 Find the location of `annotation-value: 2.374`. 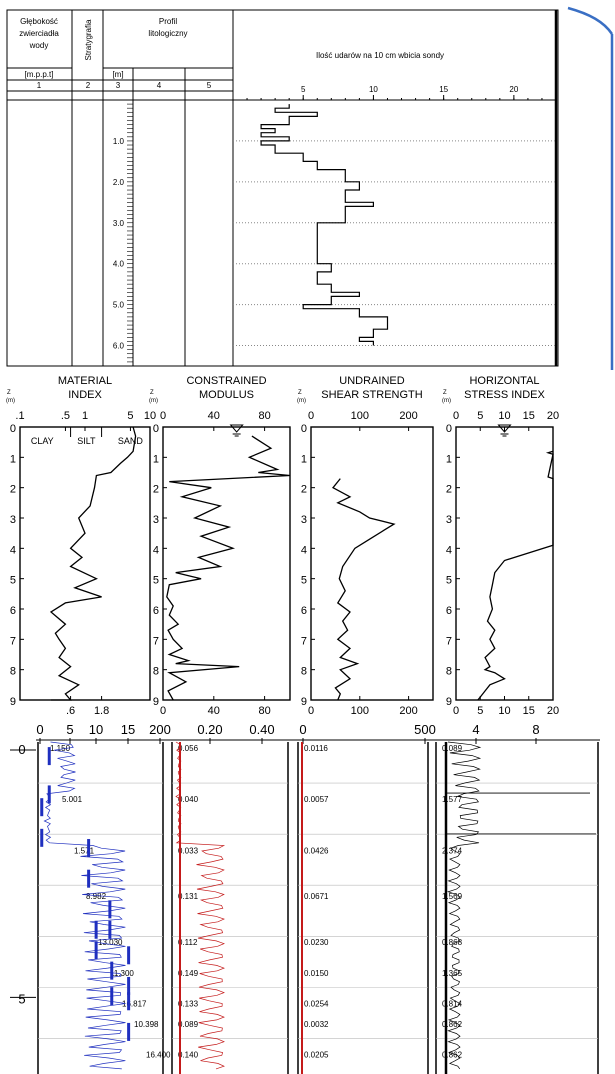

annotation-value: 2.374 is located at coordinates (452, 850).